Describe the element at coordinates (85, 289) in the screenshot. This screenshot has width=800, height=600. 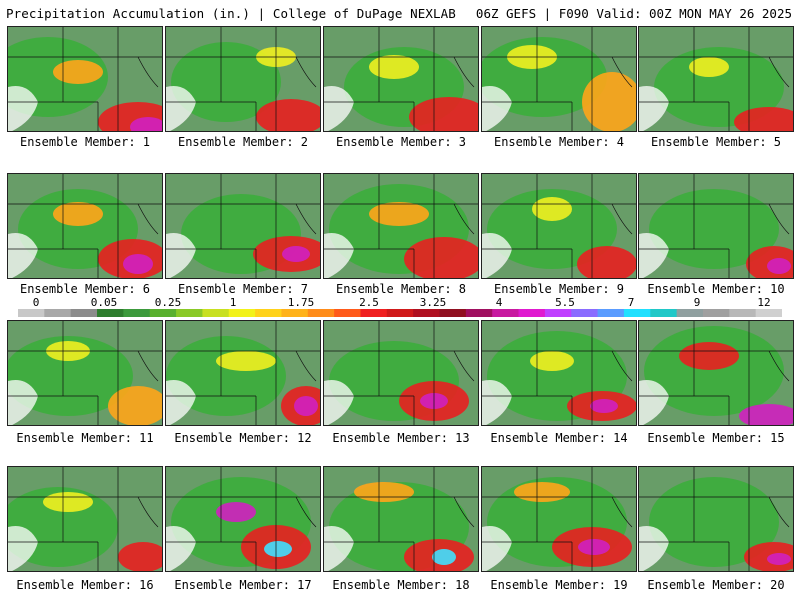
I see `ensemble-member-label: Ensemble Member: 6` at that location.